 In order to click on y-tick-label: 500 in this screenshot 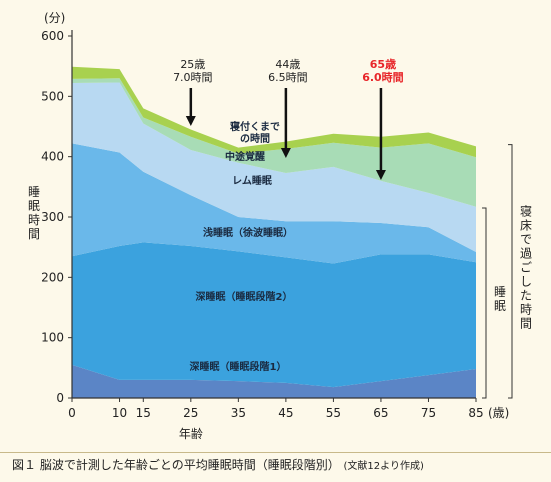, I will do `click(52, 96)`.